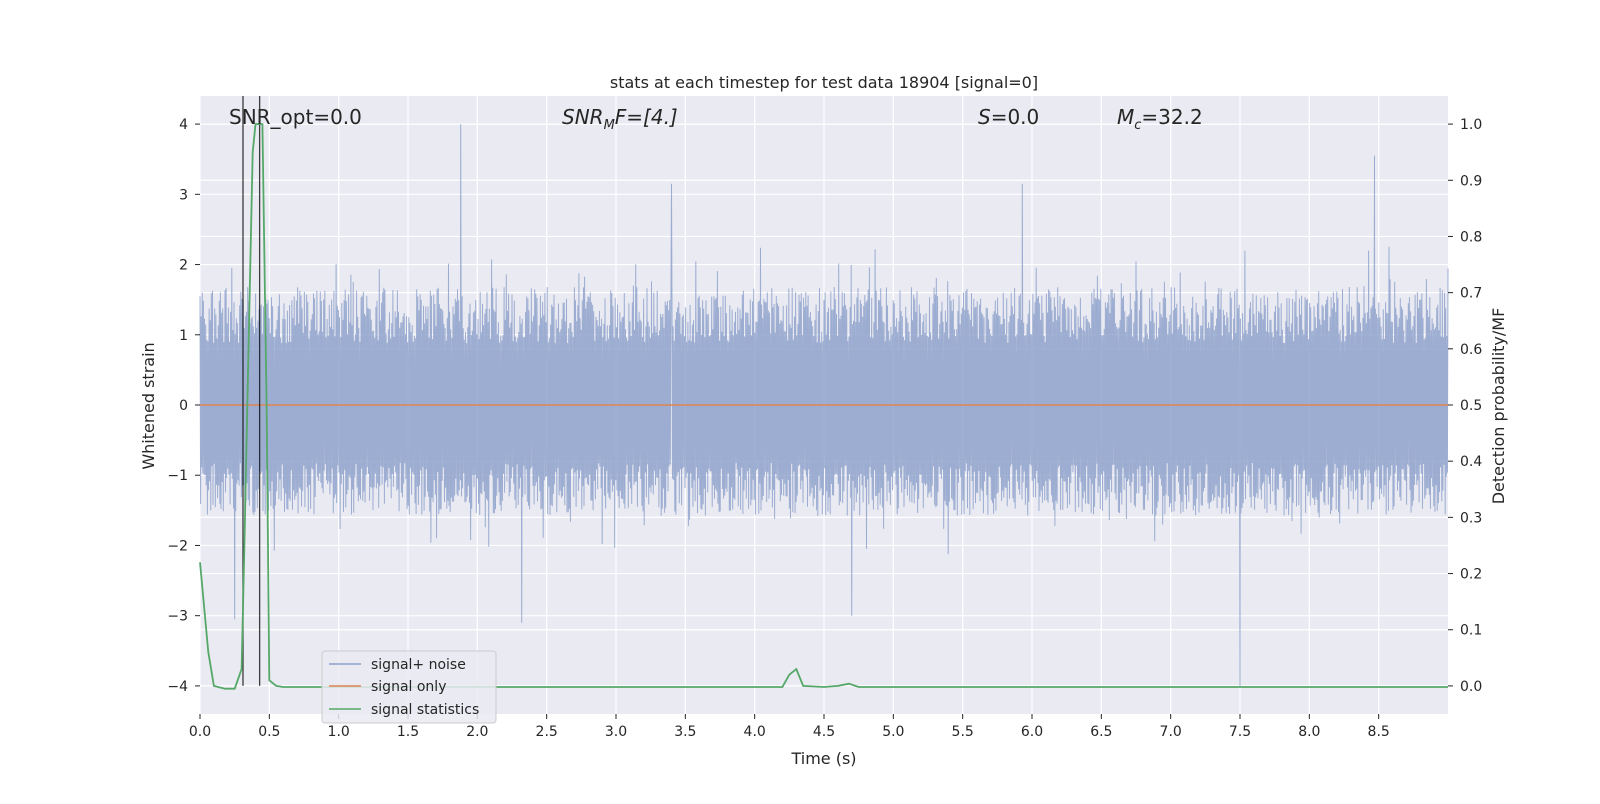 The image size is (1600, 804). I want to click on x-tick-label: 5.5, so click(963, 732).